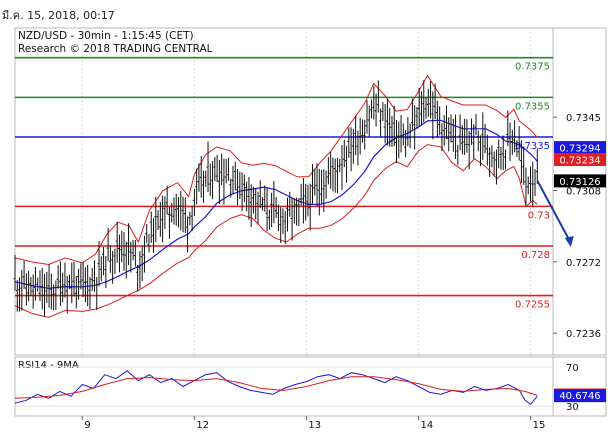 This screenshot has width=615, height=436. Describe the element at coordinates (532, 106) in the screenshot. I see `level-label-0.7355: 0.7355` at that location.